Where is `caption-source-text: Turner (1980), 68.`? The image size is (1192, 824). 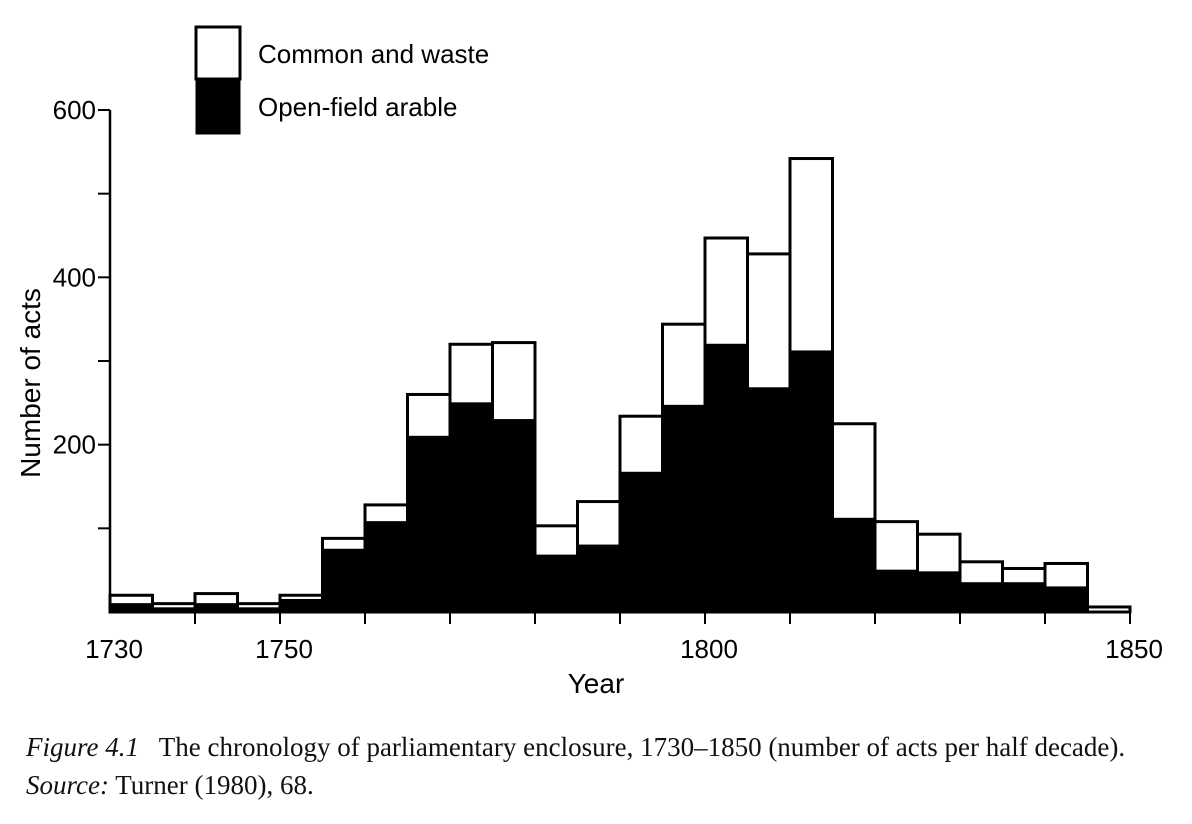 caption-source-text: Turner (1980), 68. is located at coordinates (214, 785).